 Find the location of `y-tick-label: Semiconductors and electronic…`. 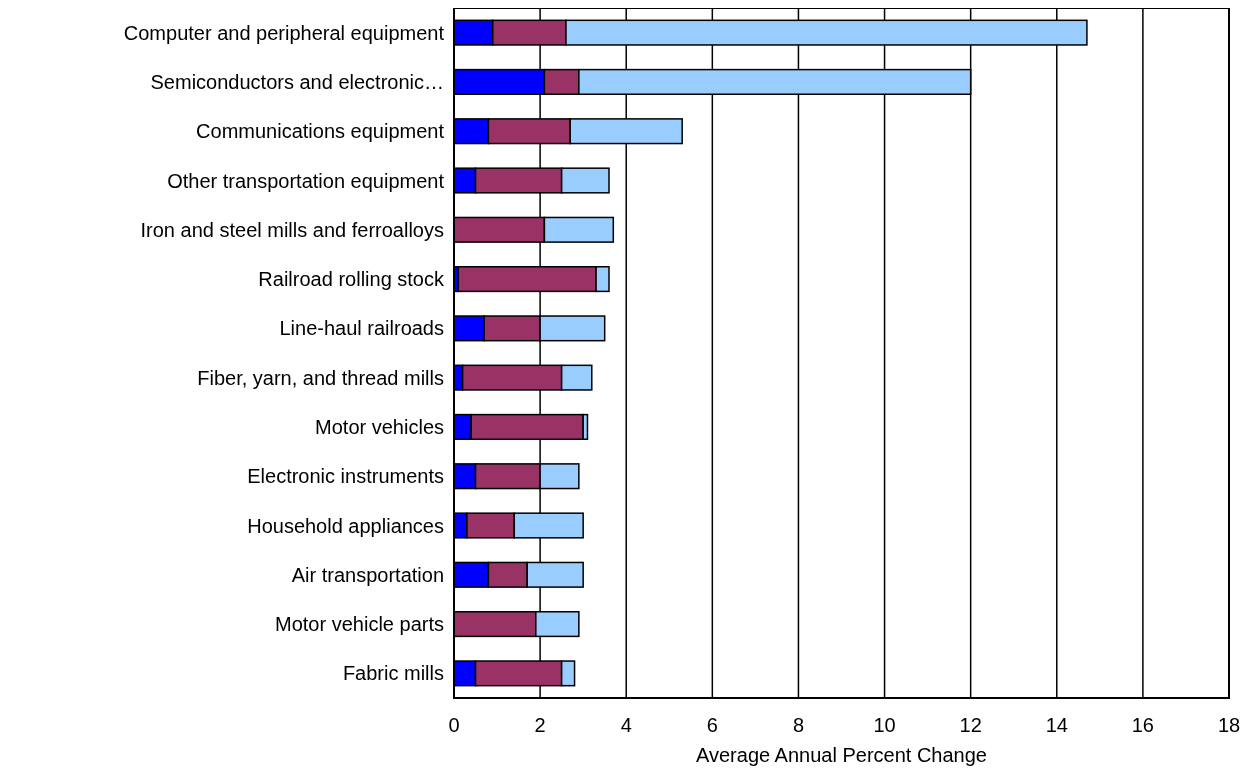

y-tick-label: Semiconductors and electronic… is located at coordinates (297, 81).